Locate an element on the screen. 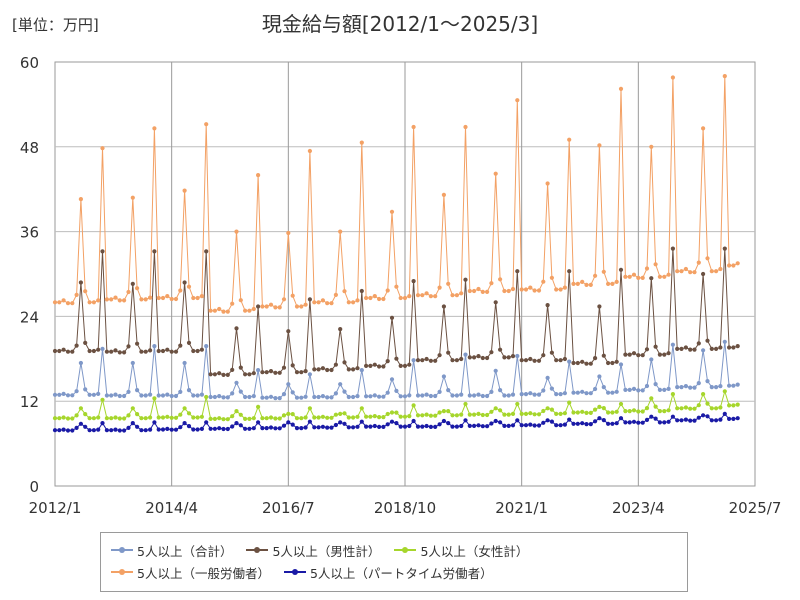 The height and width of the screenshot is (600, 800). legend-item: 5人以上（女性計） is located at coordinates (461, 550).